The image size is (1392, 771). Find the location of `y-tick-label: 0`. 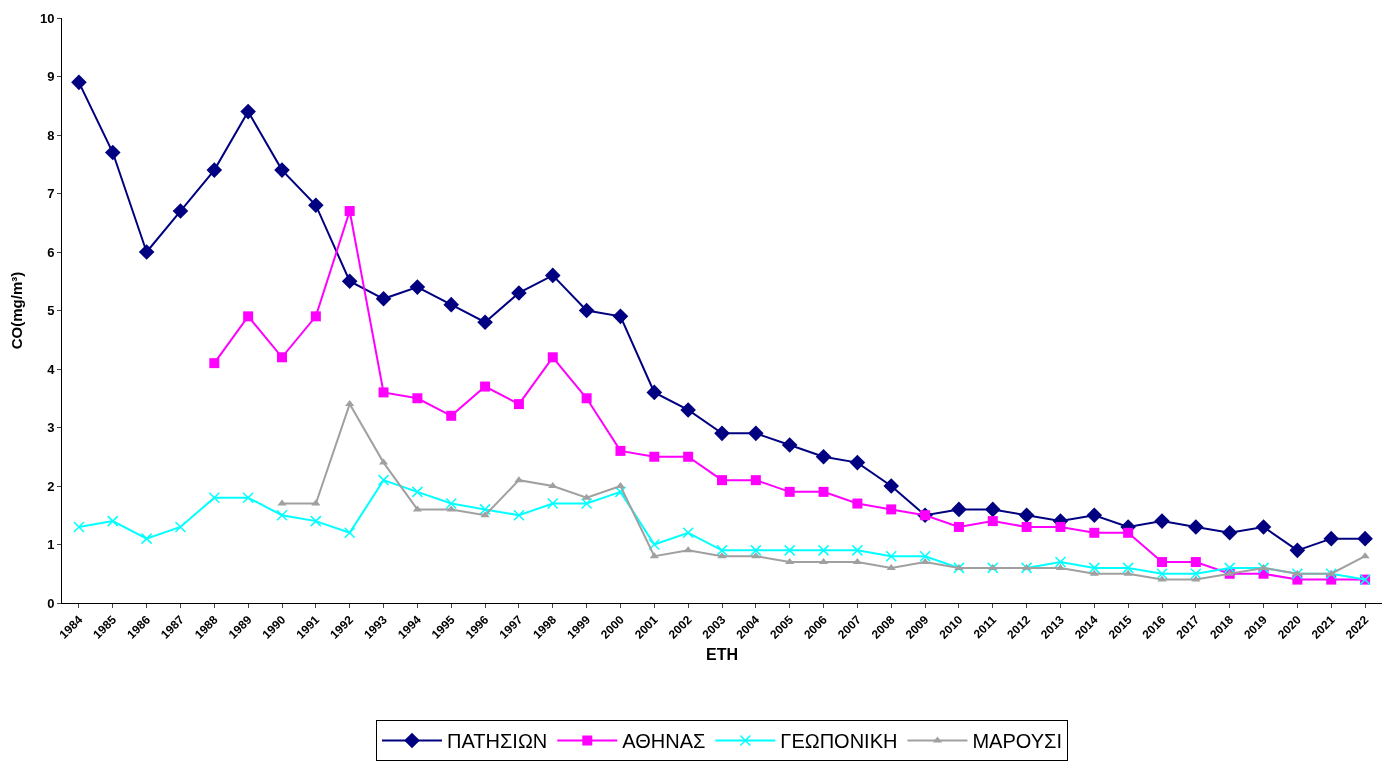

y-tick-label: 0 is located at coordinates (51, 603).